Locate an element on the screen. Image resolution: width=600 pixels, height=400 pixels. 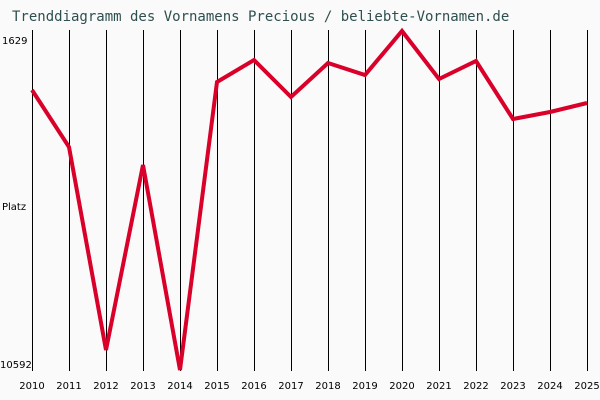
x-axis-label: 2019 is located at coordinates (365, 386).